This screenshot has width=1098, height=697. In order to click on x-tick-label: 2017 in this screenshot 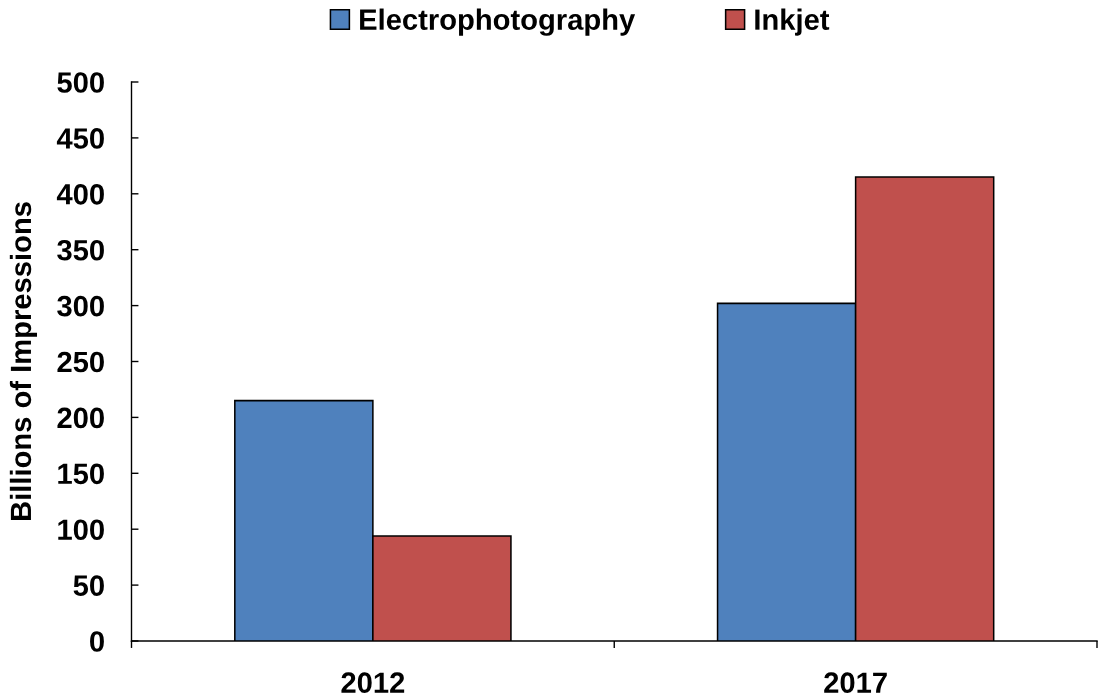, I will do `click(855, 682)`.